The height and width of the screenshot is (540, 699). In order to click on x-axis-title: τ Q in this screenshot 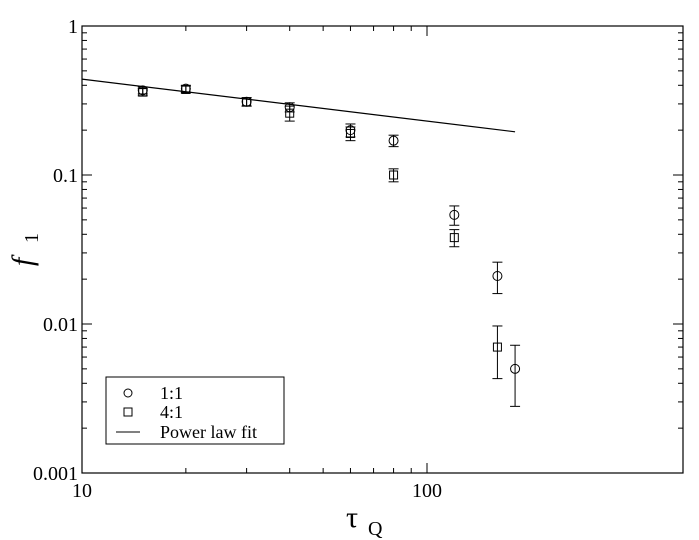, I will do `click(364, 520)`.